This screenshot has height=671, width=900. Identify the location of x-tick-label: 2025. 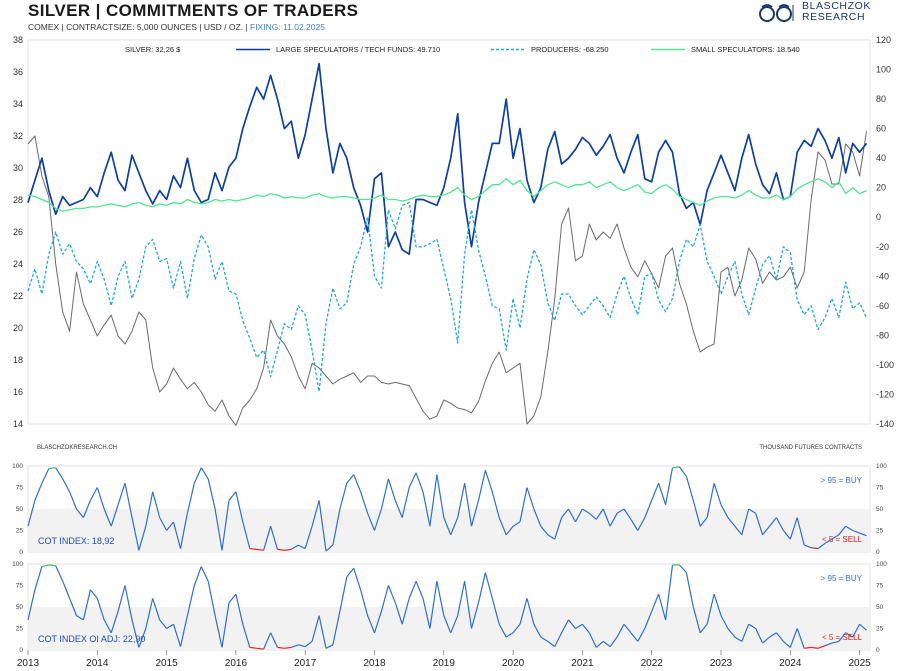
(859, 663).